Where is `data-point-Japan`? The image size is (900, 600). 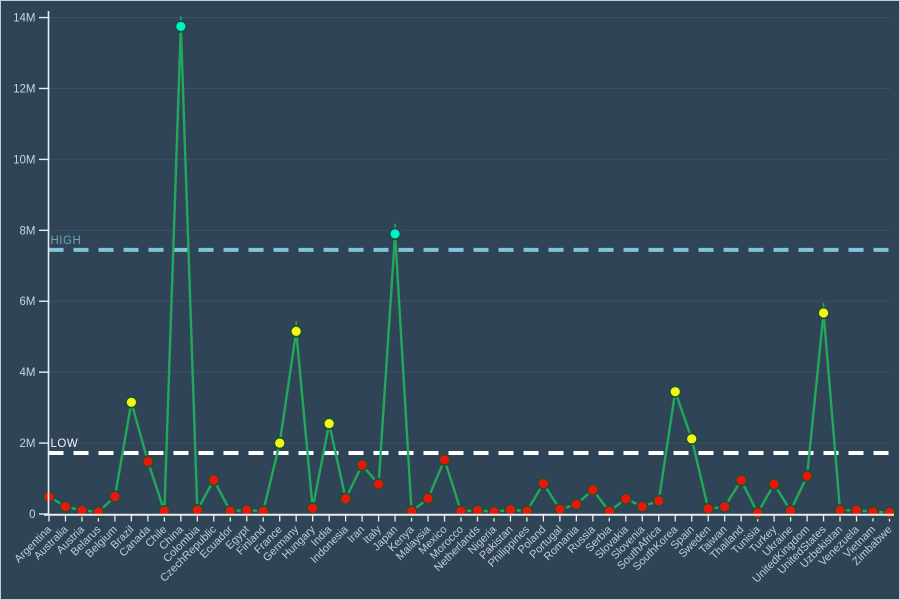
data-point-Japan is located at coordinates (395, 234).